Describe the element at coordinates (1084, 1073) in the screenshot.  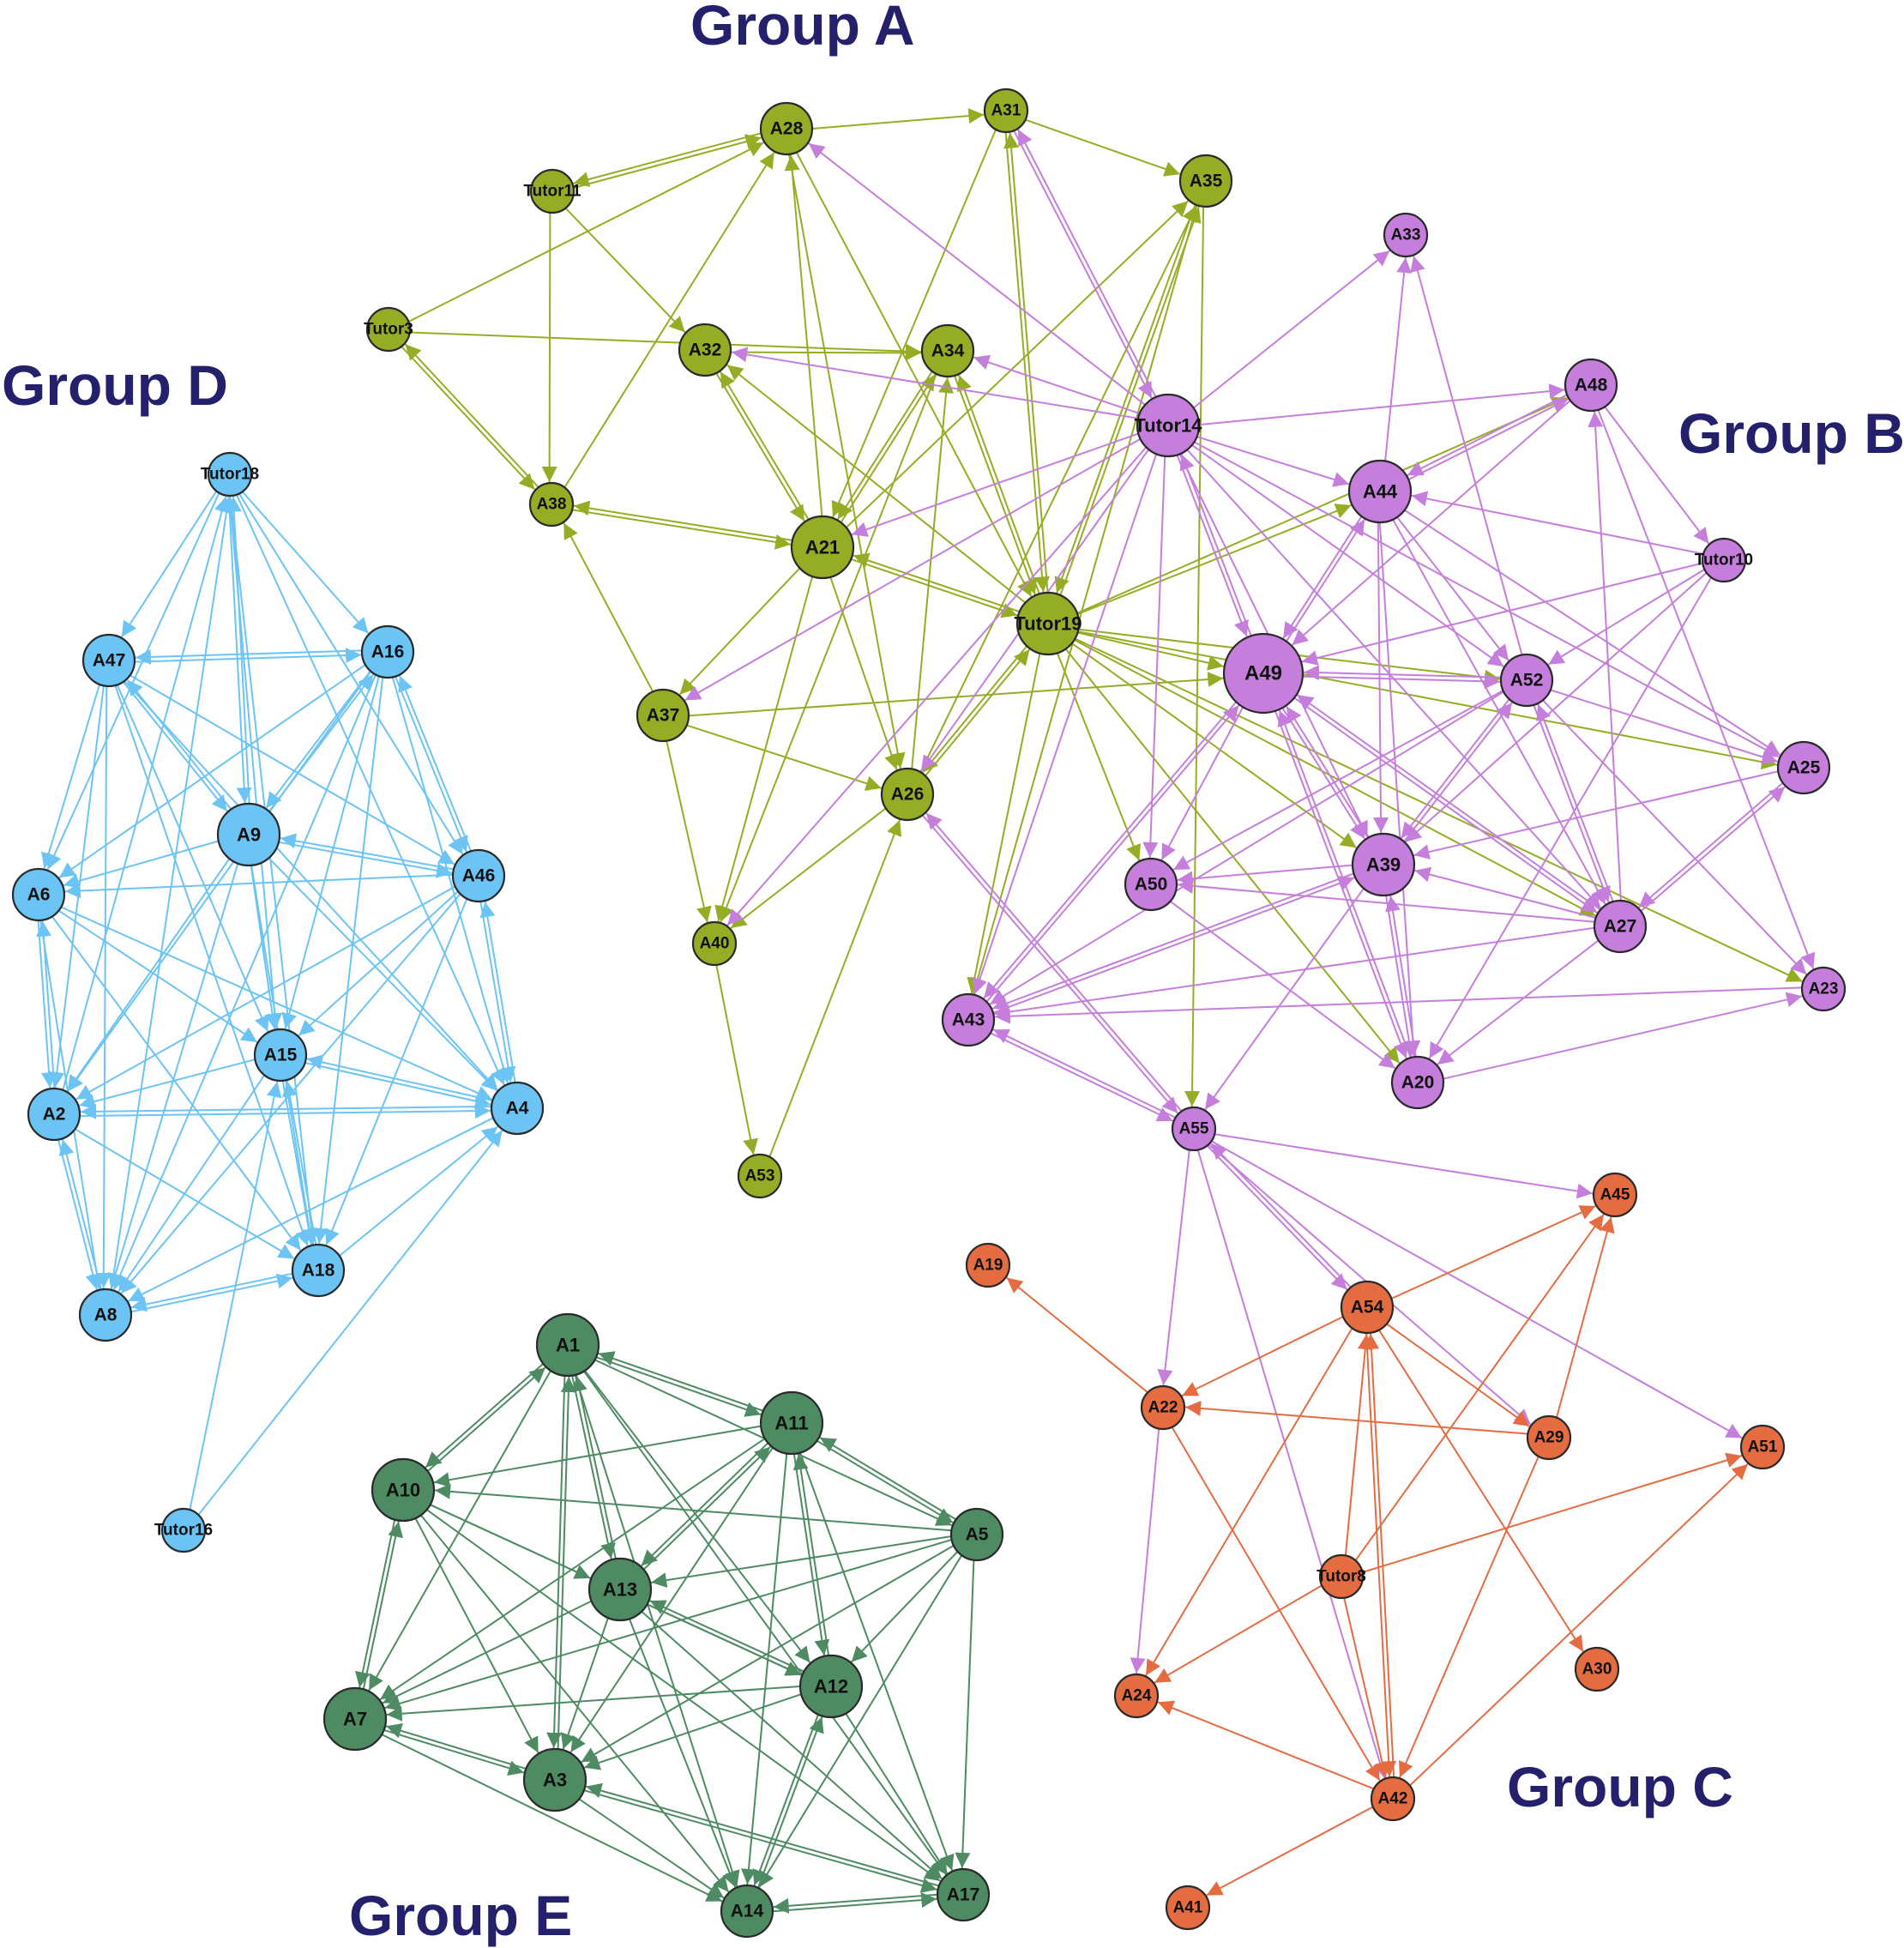
I see `edge-a55-a43` at that location.